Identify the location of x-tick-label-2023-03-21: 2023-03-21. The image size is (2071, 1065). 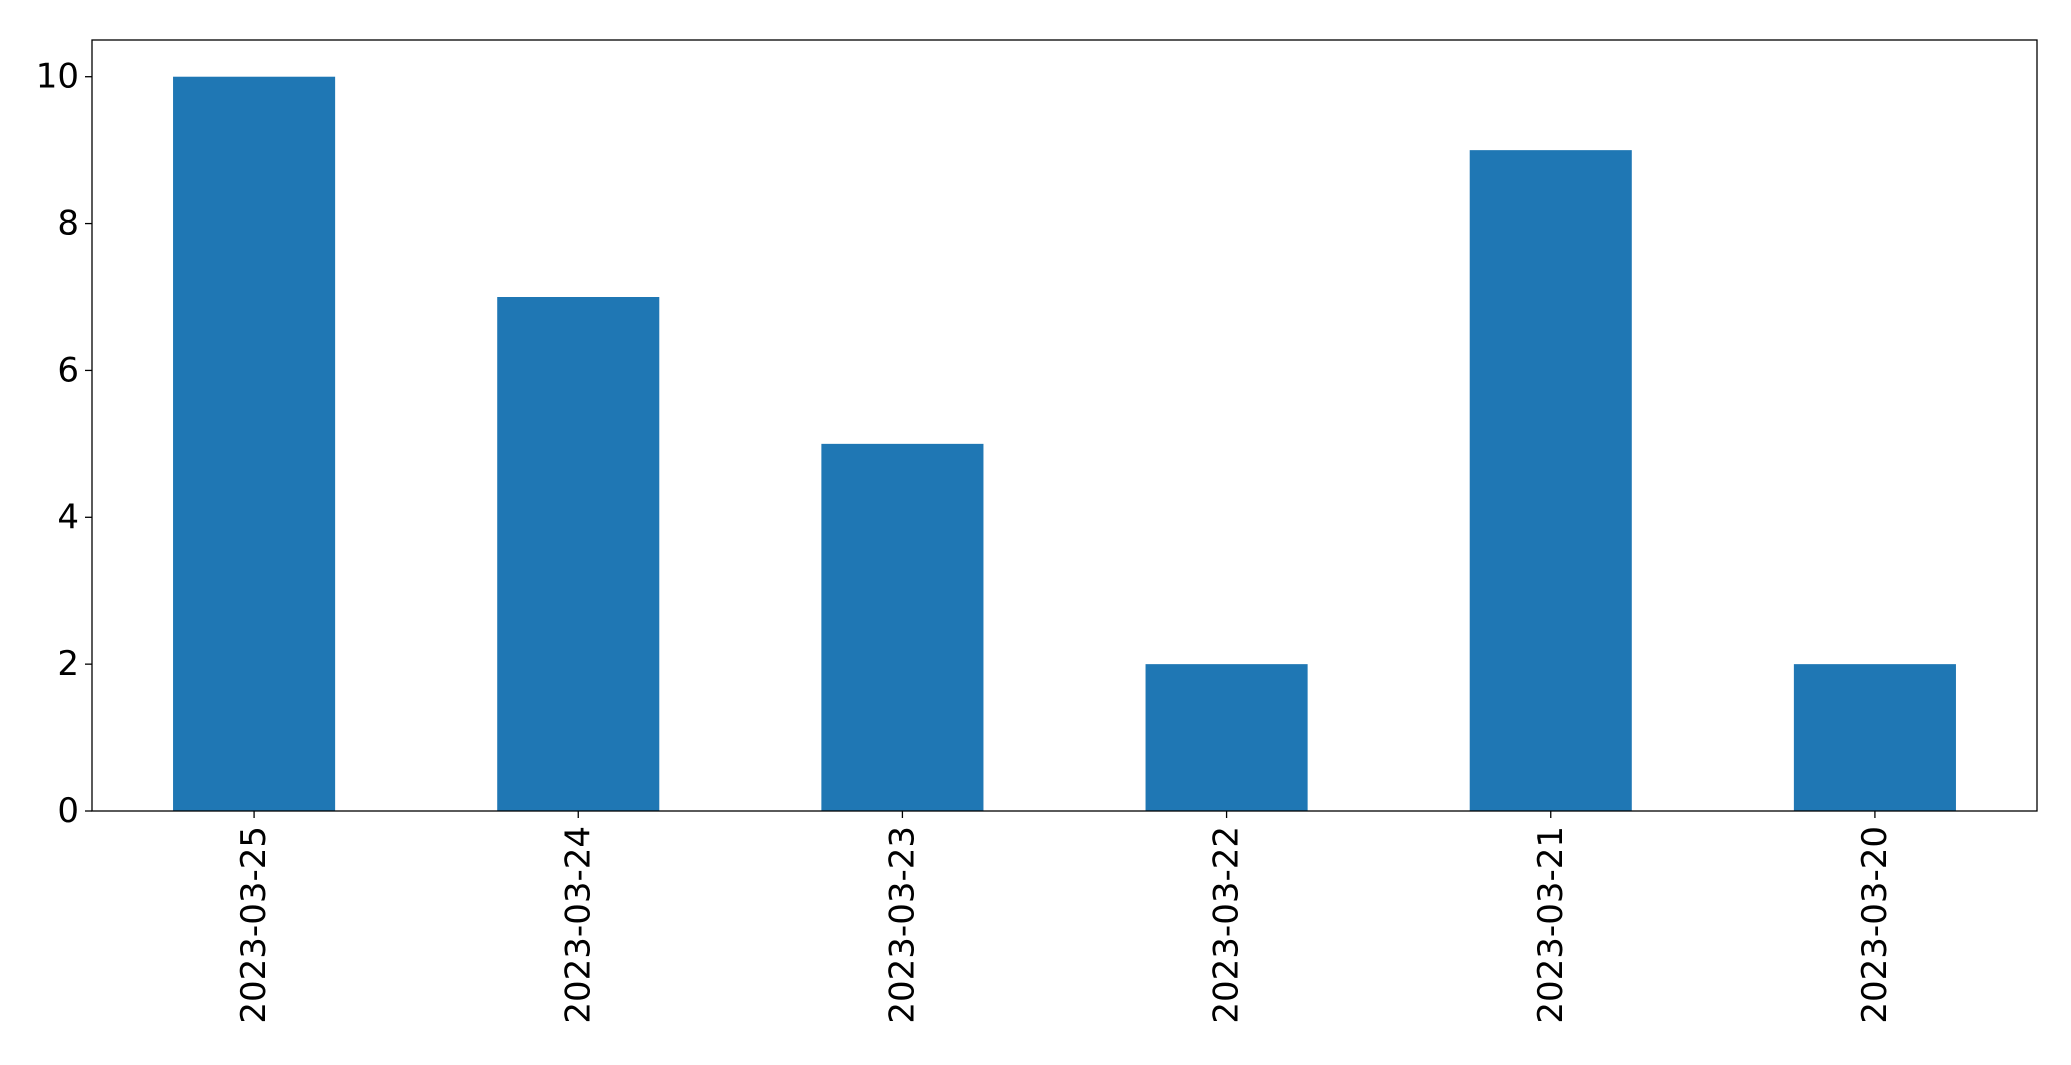
(1551, 925).